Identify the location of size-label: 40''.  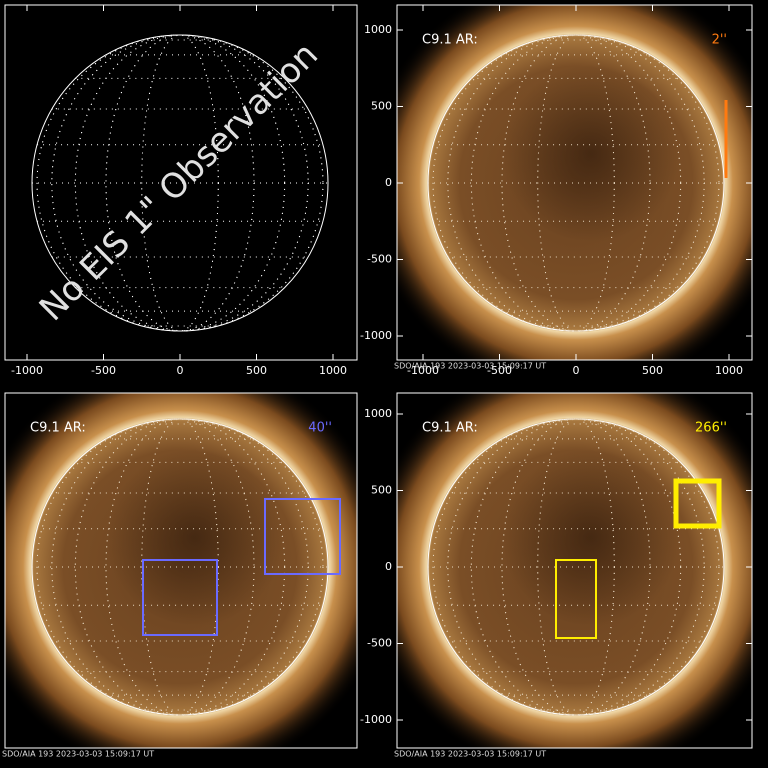
(320, 428).